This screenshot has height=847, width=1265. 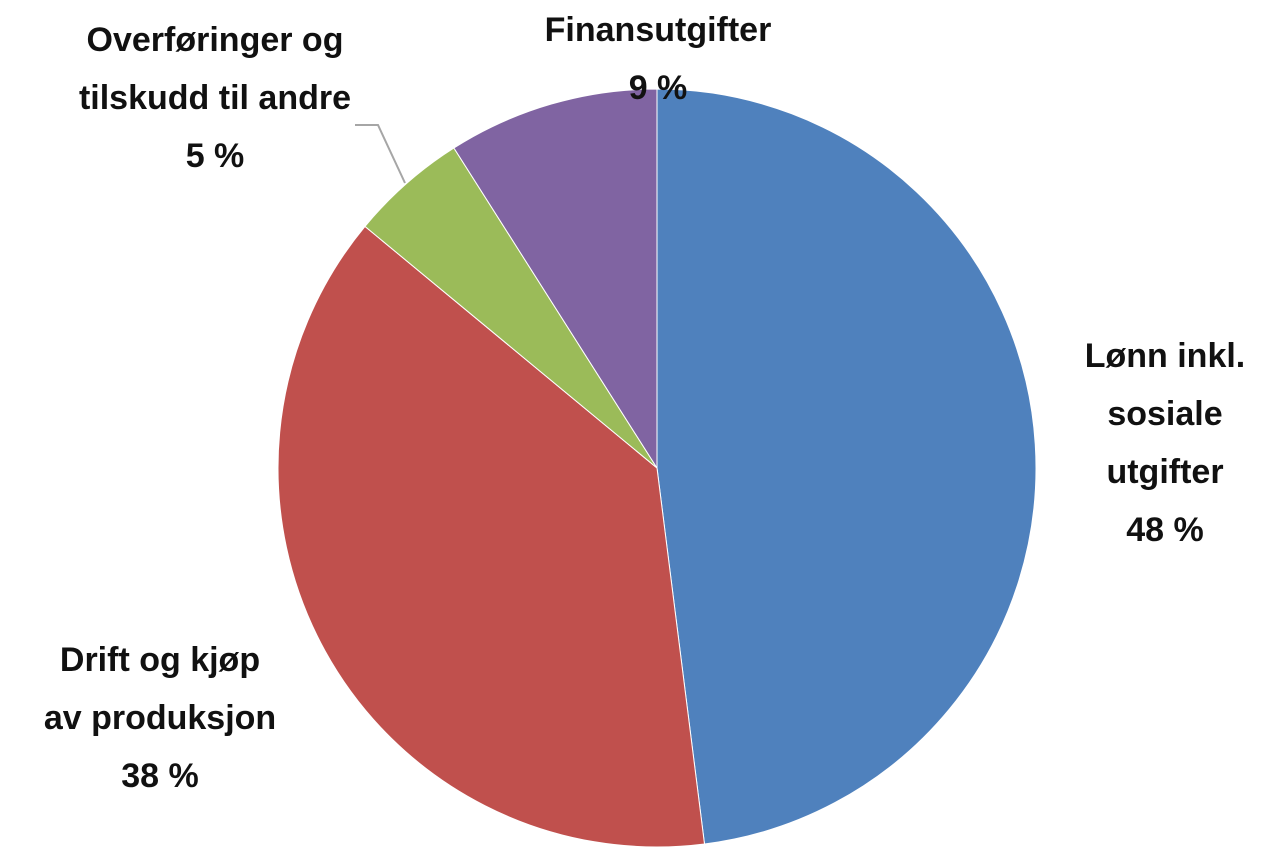 What do you see at coordinates (160, 718) in the screenshot?
I see `label-line: av produksjon` at bounding box center [160, 718].